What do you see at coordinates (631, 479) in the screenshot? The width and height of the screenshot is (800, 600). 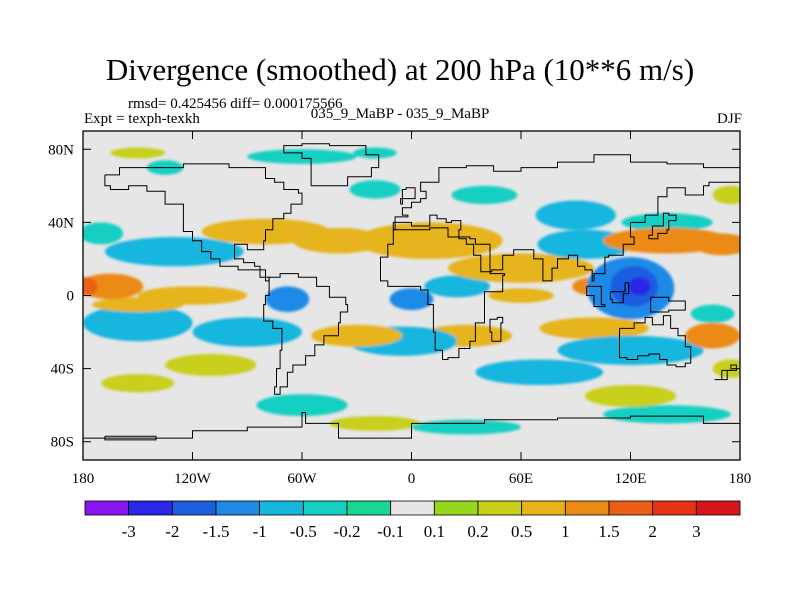 I see `x-tick-label: 120E` at bounding box center [631, 479].